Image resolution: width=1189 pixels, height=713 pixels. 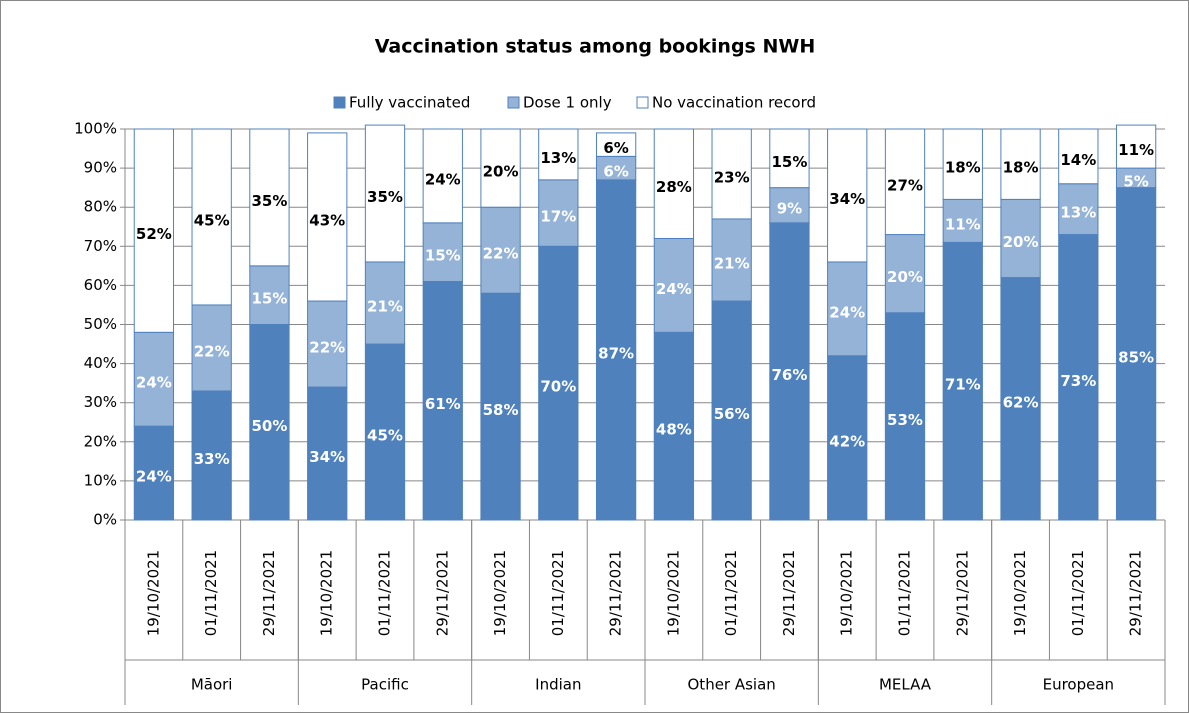 What do you see at coordinates (558, 217) in the screenshot?
I see `data-label: 17%` at bounding box center [558, 217].